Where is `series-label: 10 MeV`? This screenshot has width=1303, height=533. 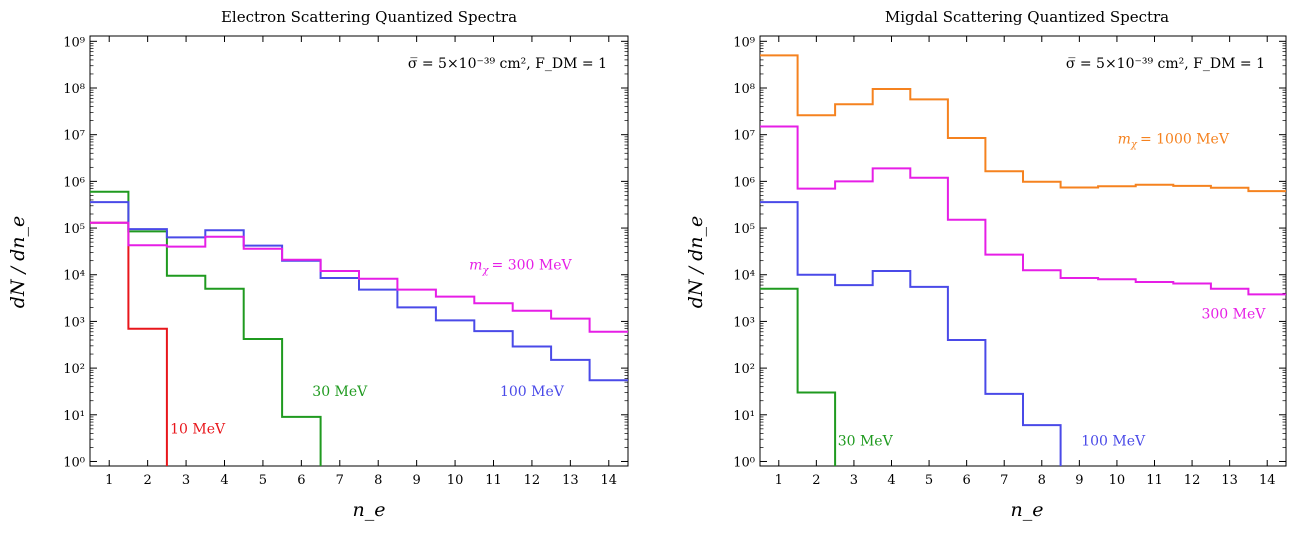 series-label: 10 MeV is located at coordinates (198, 429).